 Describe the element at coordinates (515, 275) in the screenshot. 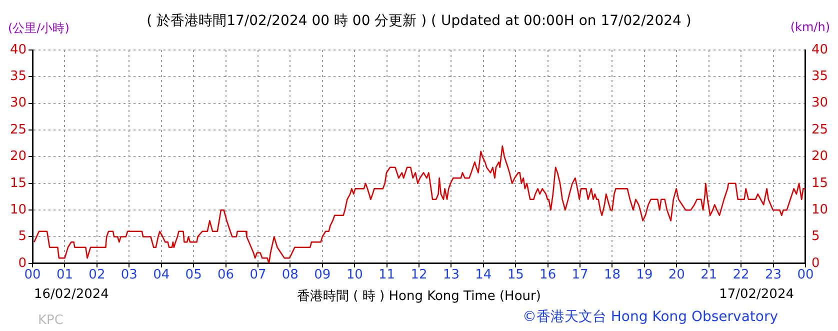

I see `x-tick-label: 15` at that location.